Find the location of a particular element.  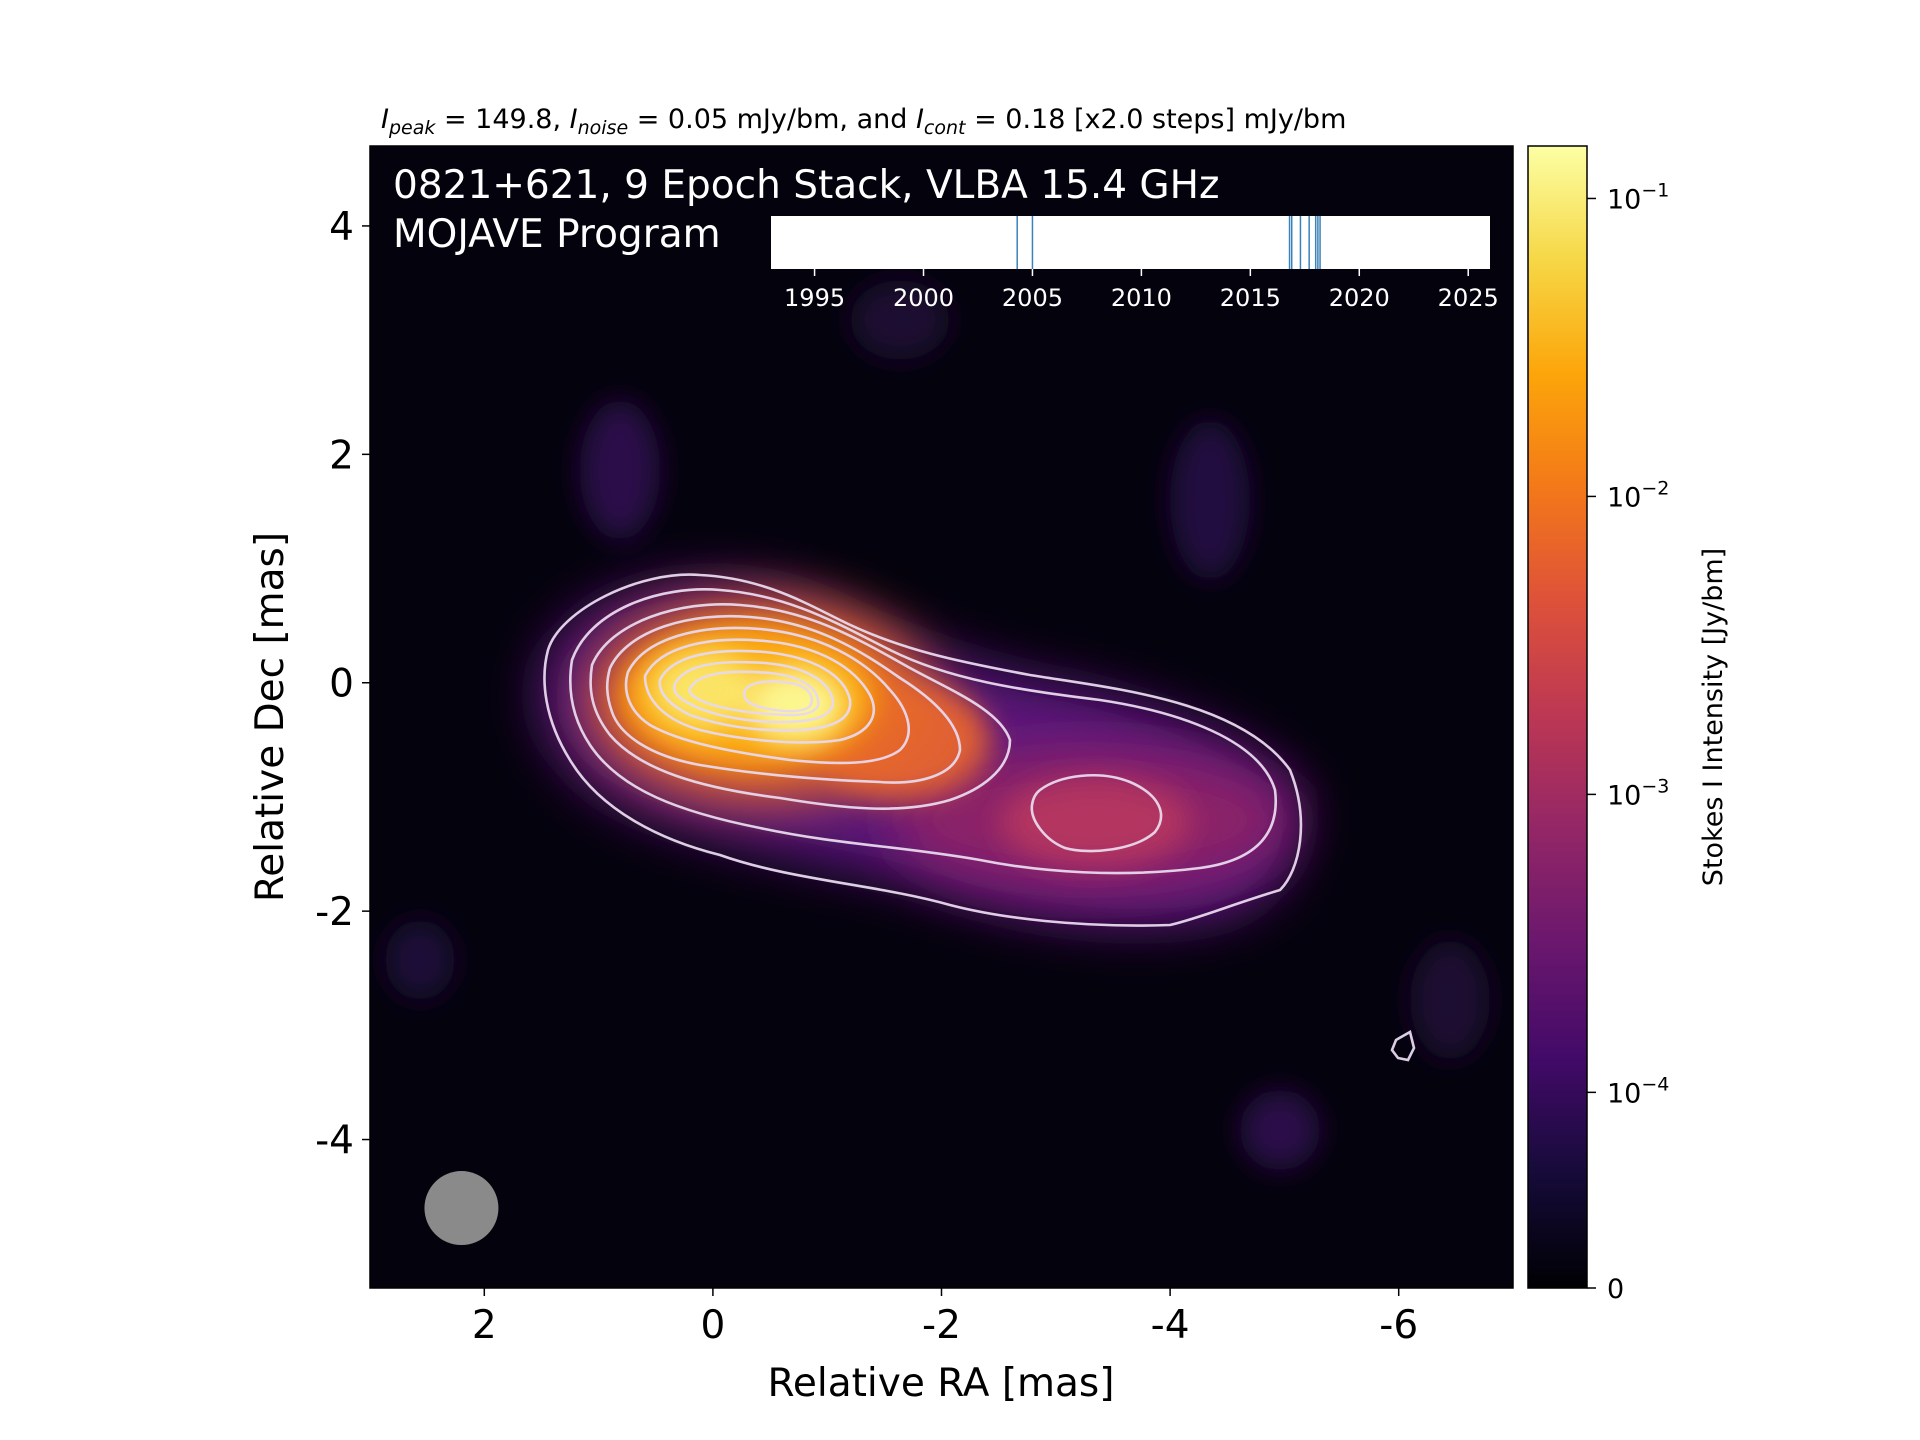

timeline-tick-label: 2005 is located at coordinates (1032, 298).